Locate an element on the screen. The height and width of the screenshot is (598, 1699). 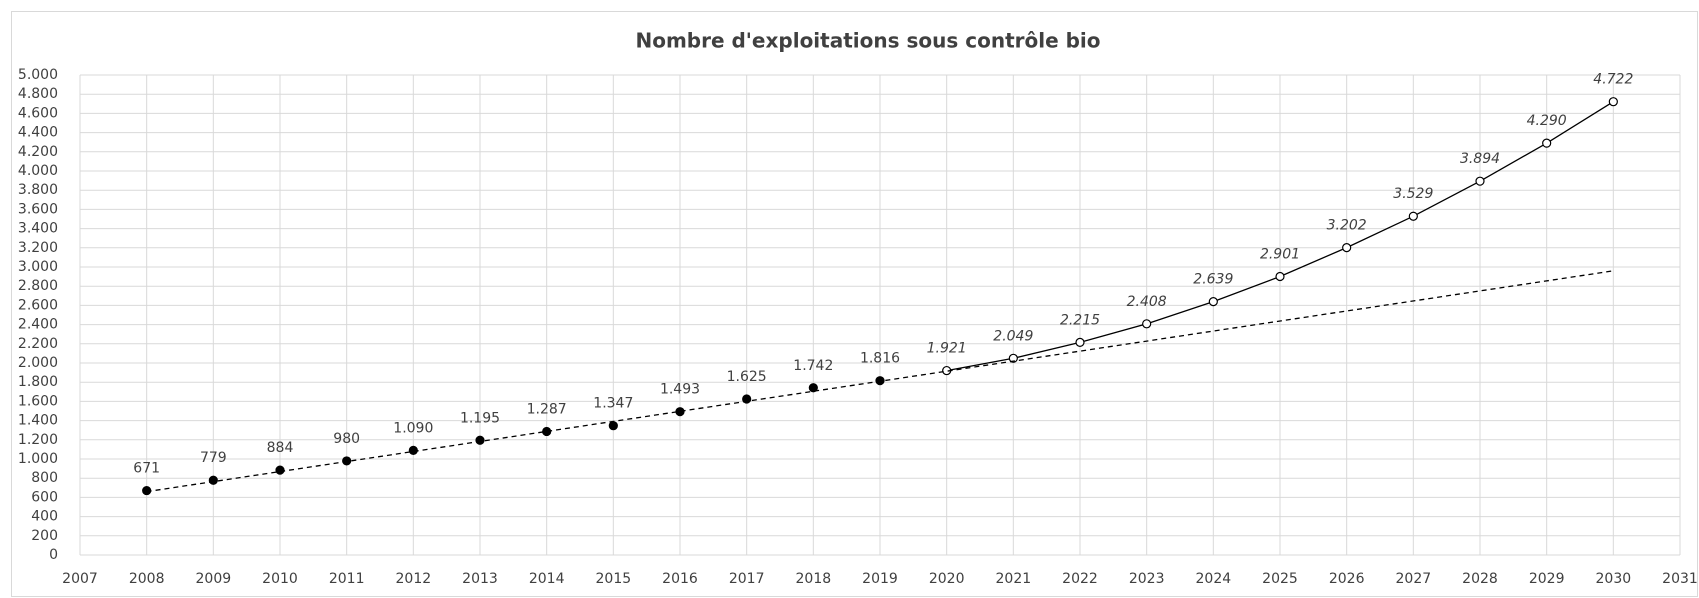
data-label: 1.090 is located at coordinates (413, 428).